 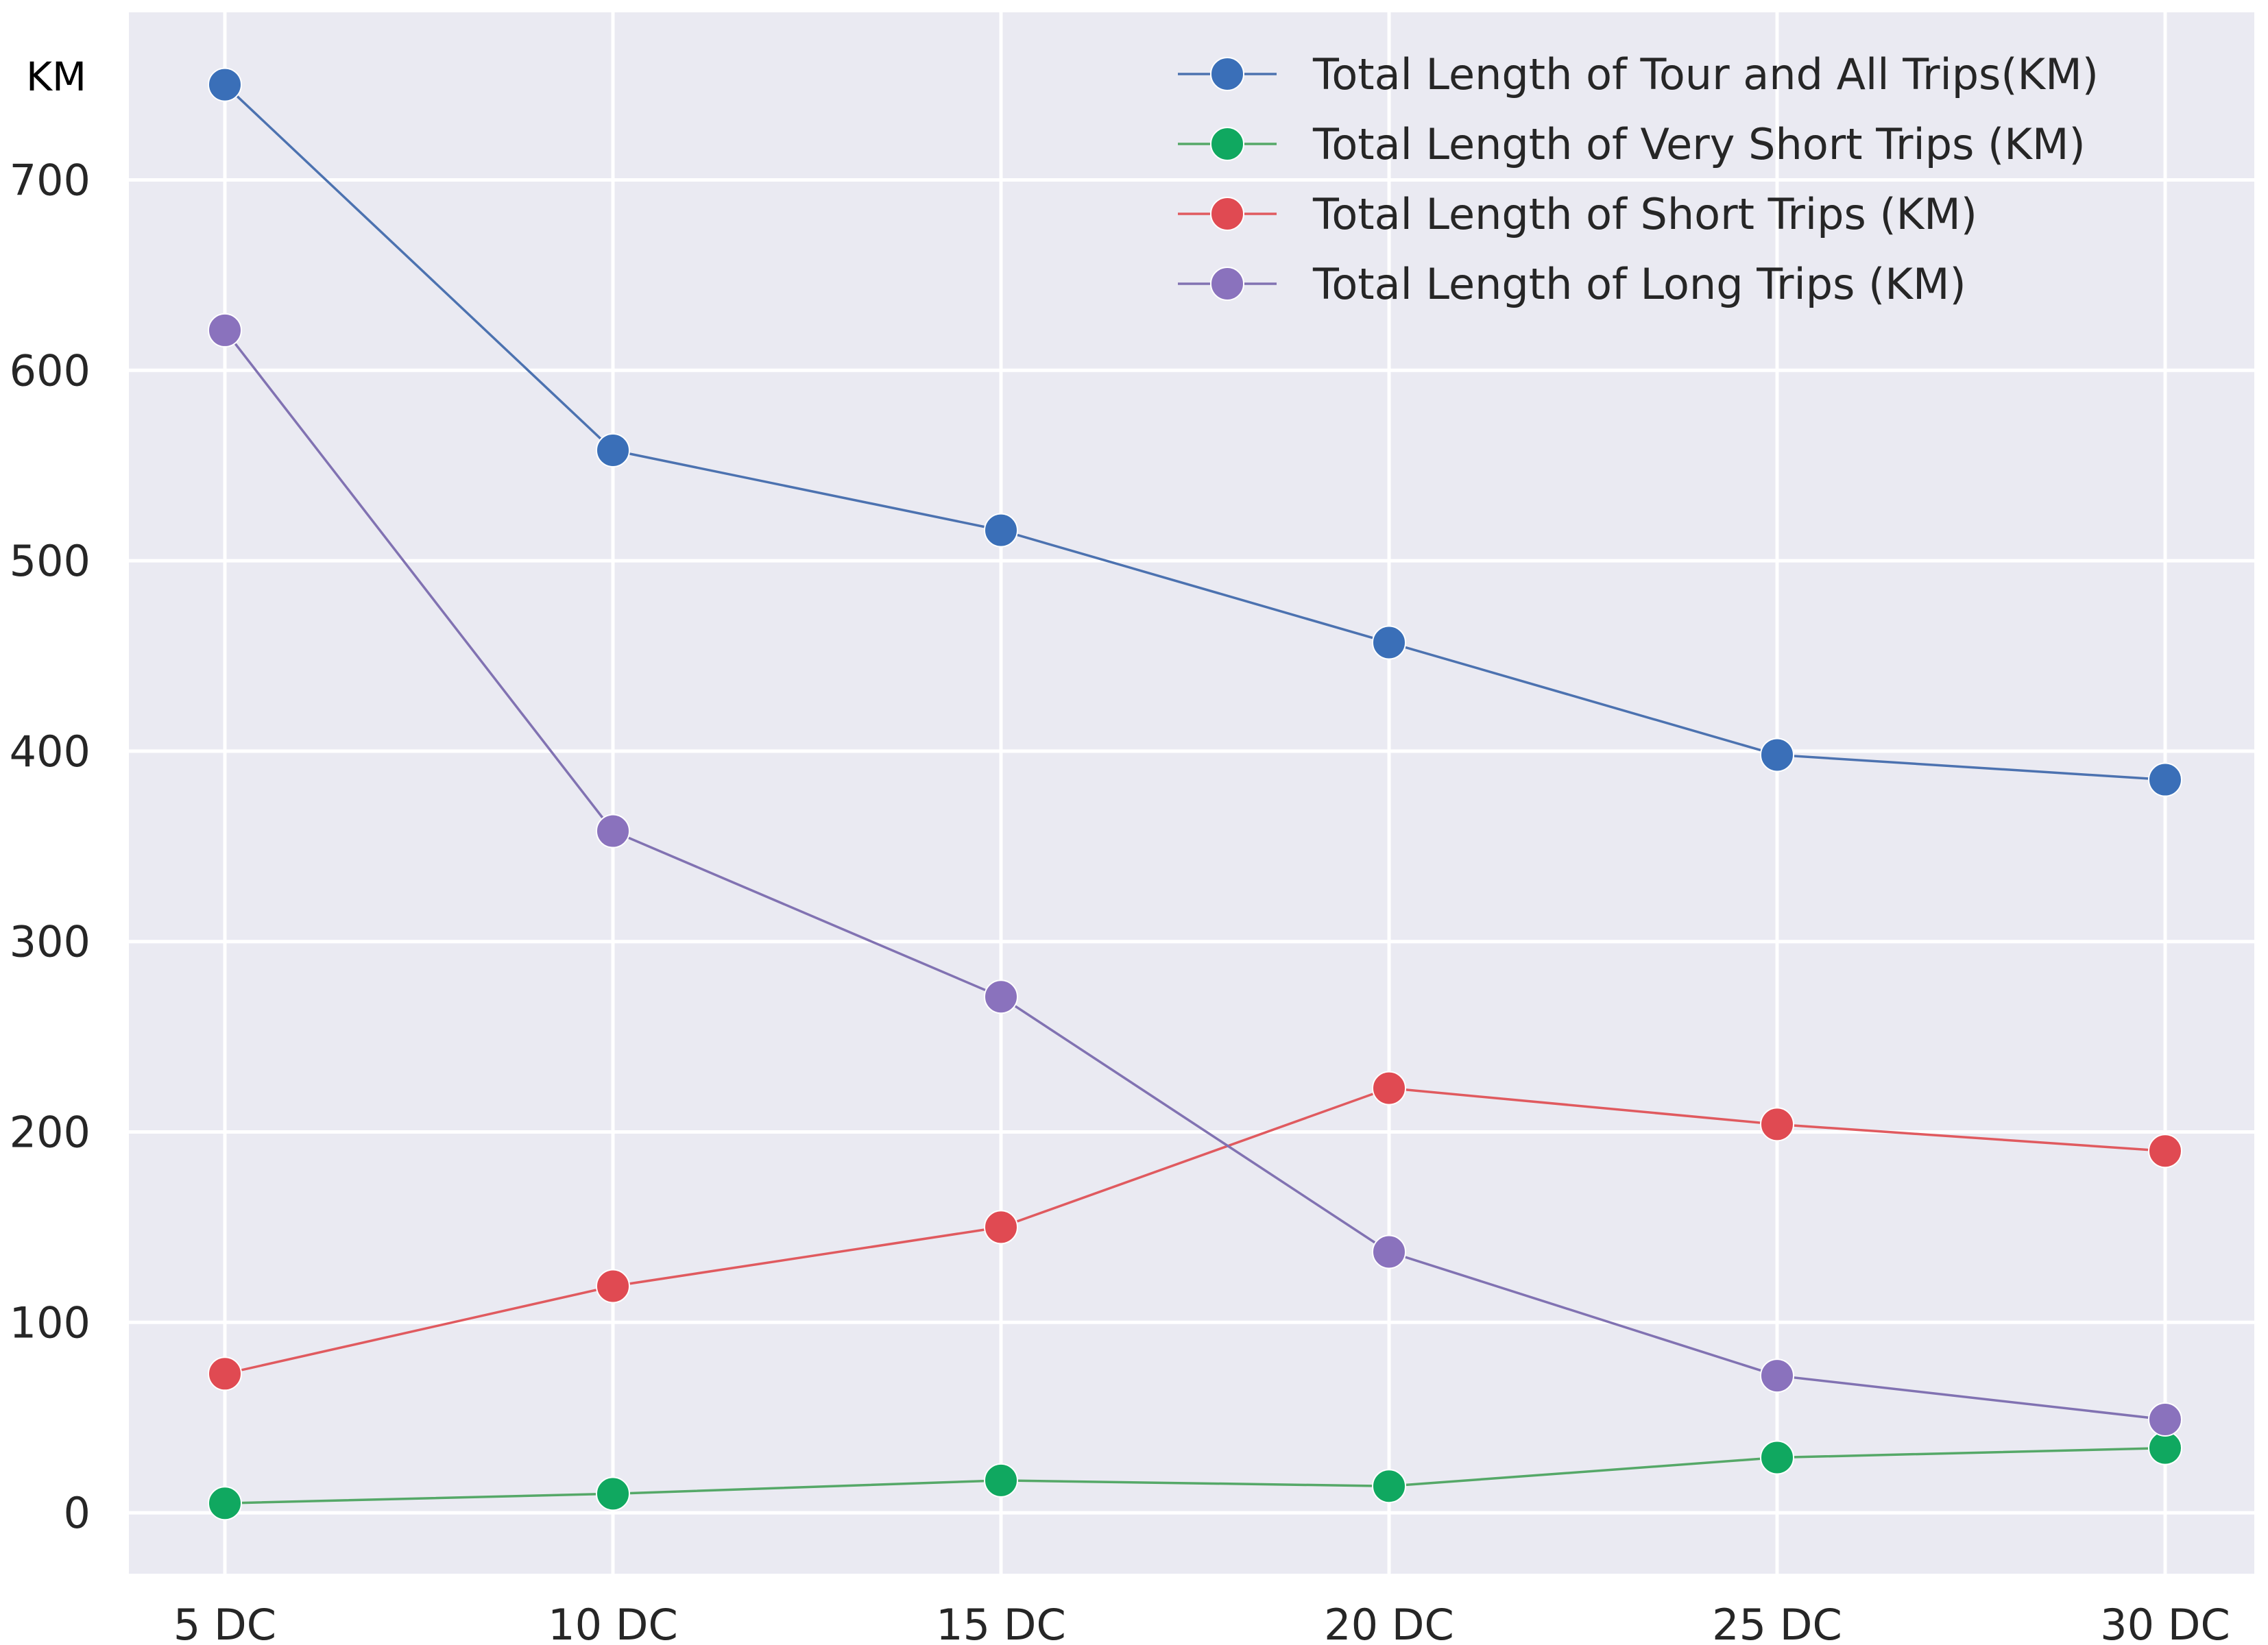 I want to click on legend-item: Total Length of Very Short Trips (KM), so click(x=1632, y=144).